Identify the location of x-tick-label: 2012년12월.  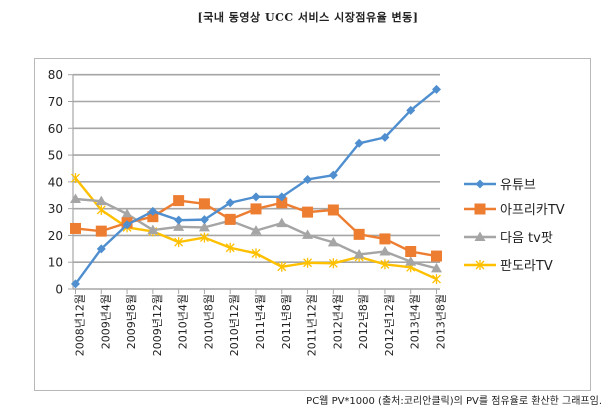
(389, 325).